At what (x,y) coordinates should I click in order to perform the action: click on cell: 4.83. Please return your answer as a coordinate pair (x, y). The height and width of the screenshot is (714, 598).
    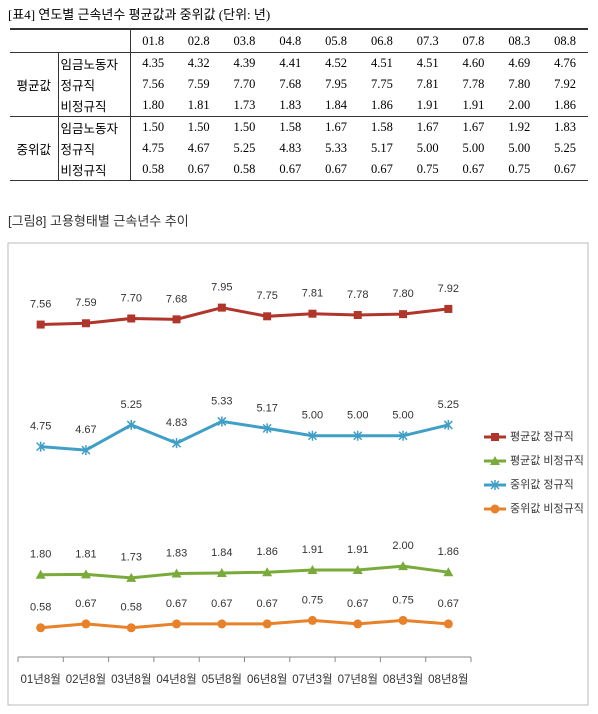
    Looking at the image, I should click on (290, 148).